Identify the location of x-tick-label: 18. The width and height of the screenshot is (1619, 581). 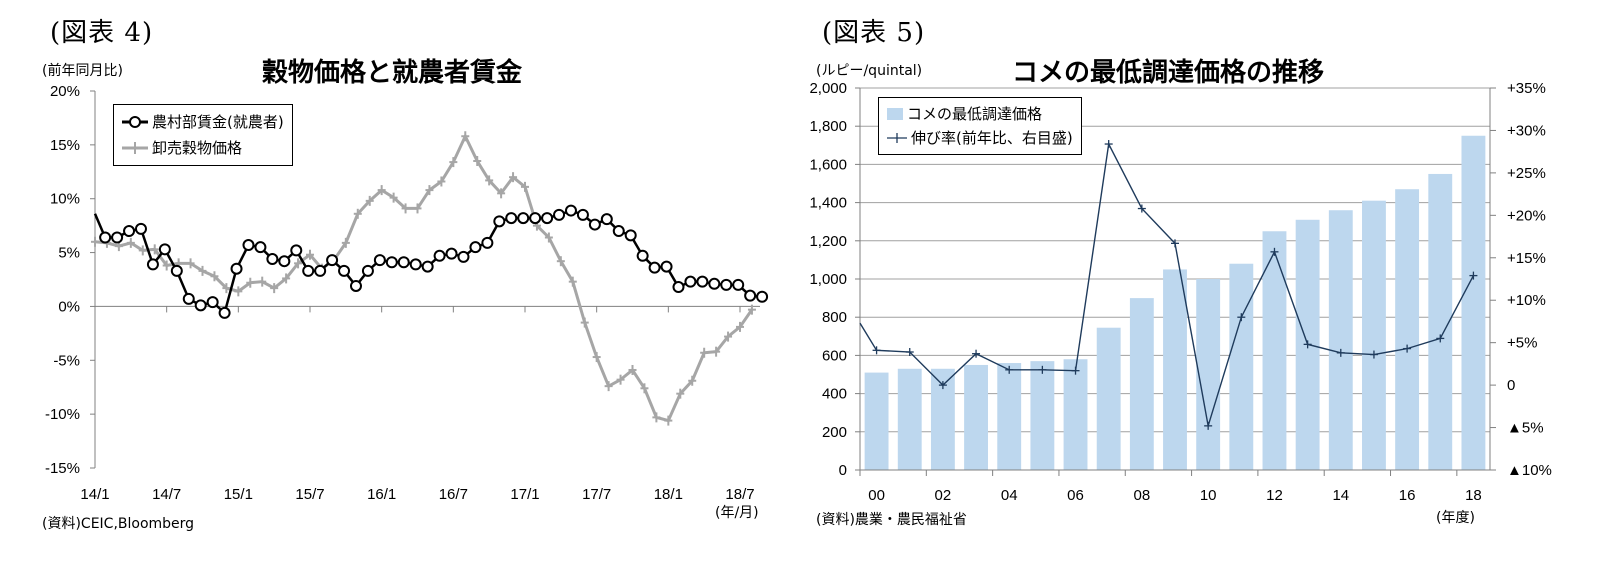
(1473, 495).